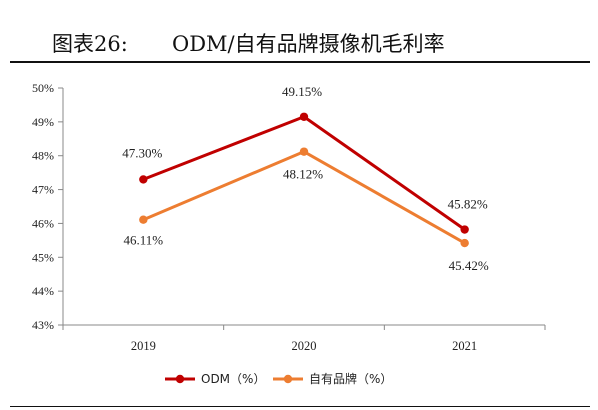 The height and width of the screenshot is (410, 598). What do you see at coordinates (350, 379) in the screenshot?
I see `legend-label: 自有品牌（%）` at bounding box center [350, 379].